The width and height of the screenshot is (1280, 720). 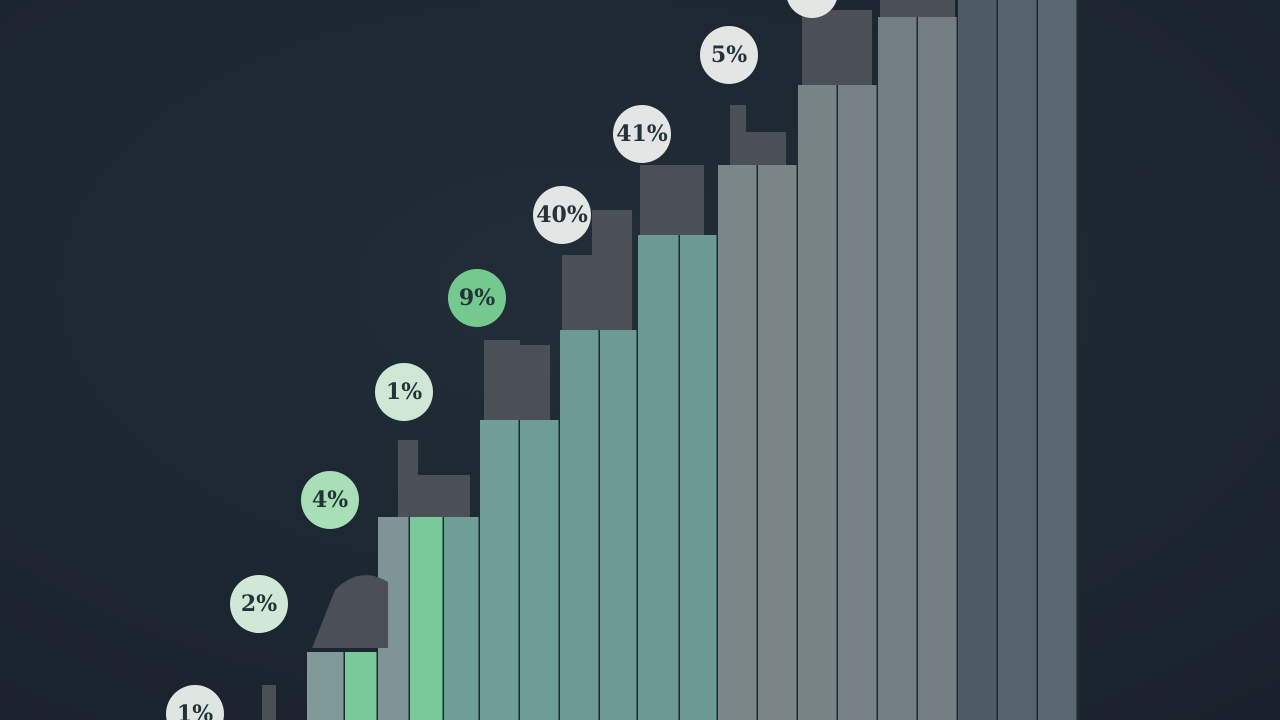 I want to click on bubble-label: 9%, so click(x=477, y=298).